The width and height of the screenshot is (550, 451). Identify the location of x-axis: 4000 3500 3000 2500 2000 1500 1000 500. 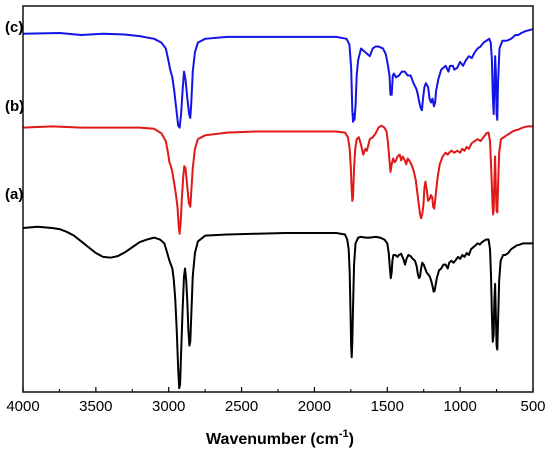
(276, 401).